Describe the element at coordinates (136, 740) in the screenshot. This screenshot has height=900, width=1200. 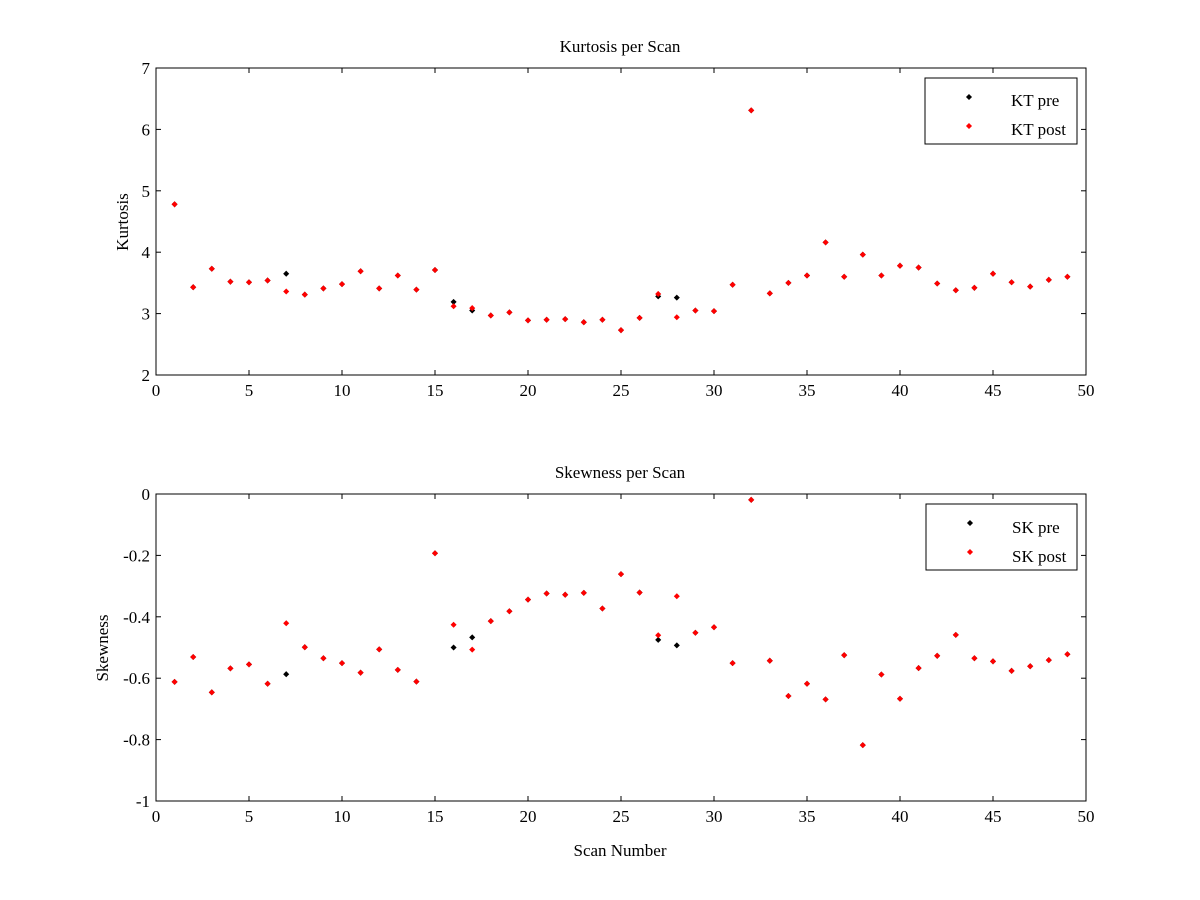
I see `skewness-ytick-label: -0.8` at that location.